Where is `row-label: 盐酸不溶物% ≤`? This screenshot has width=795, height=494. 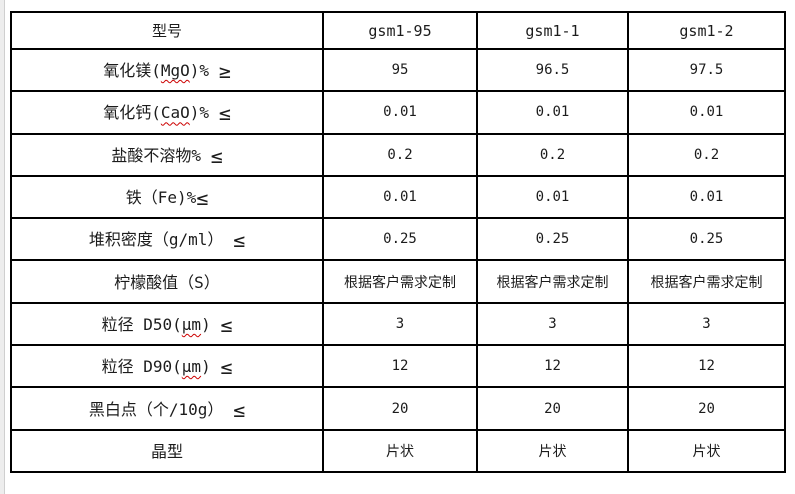
row-label: 盐酸不溶物% ≤ is located at coordinates (167, 154).